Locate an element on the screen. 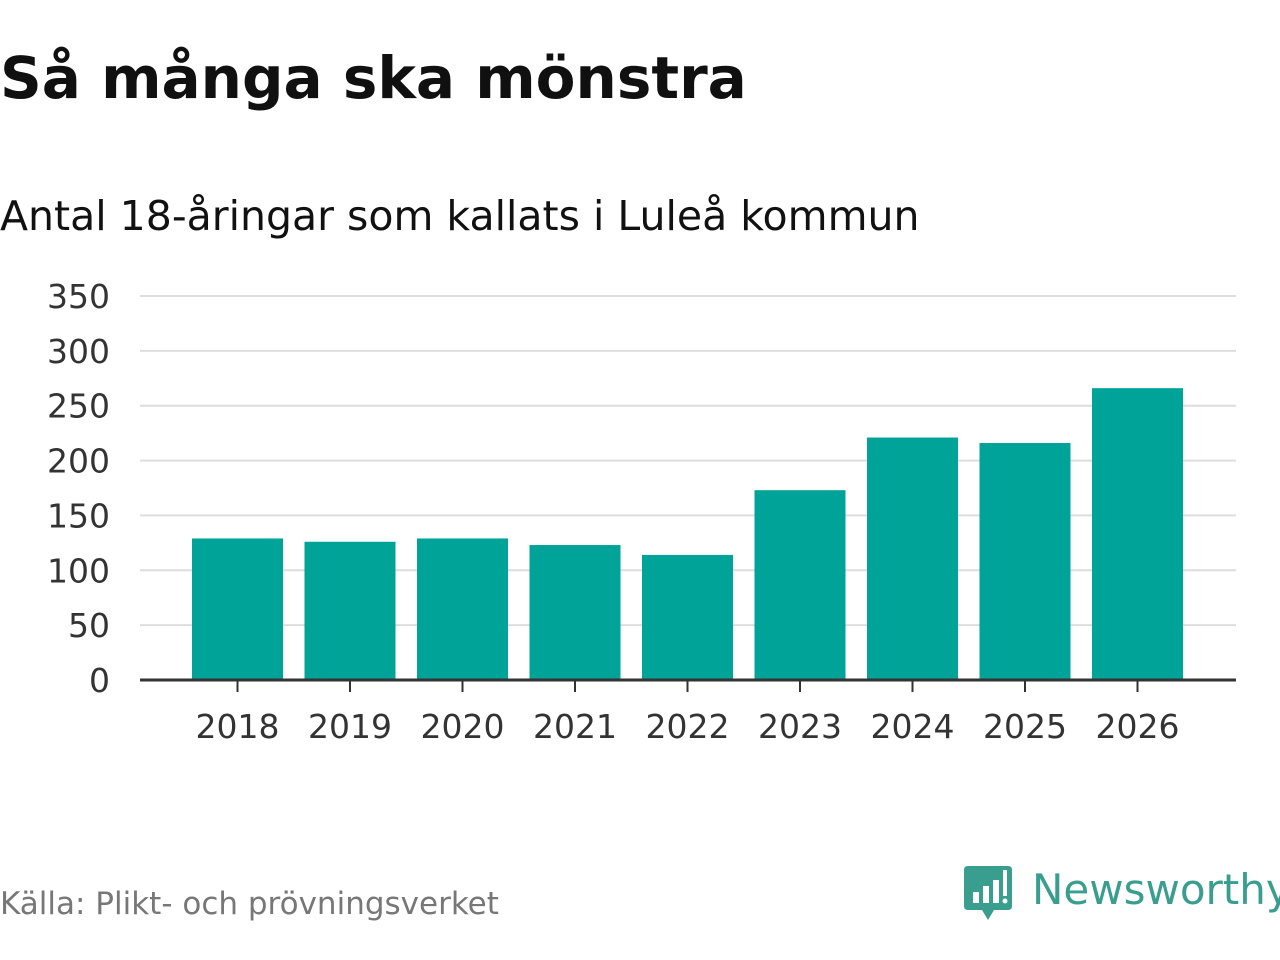  source-note: Källa: Plikt- och prövningsverket is located at coordinates (249, 904).